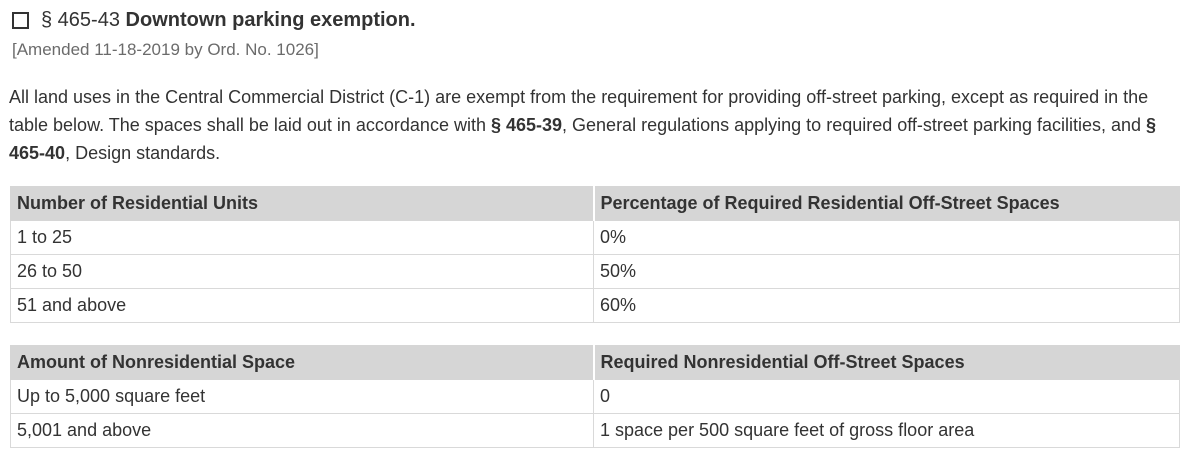 Image resolution: width=1192 pixels, height=457 pixels. What do you see at coordinates (302, 430) in the screenshot?
I see `table-cell: 5,001 and above` at bounding box center [302, 430].